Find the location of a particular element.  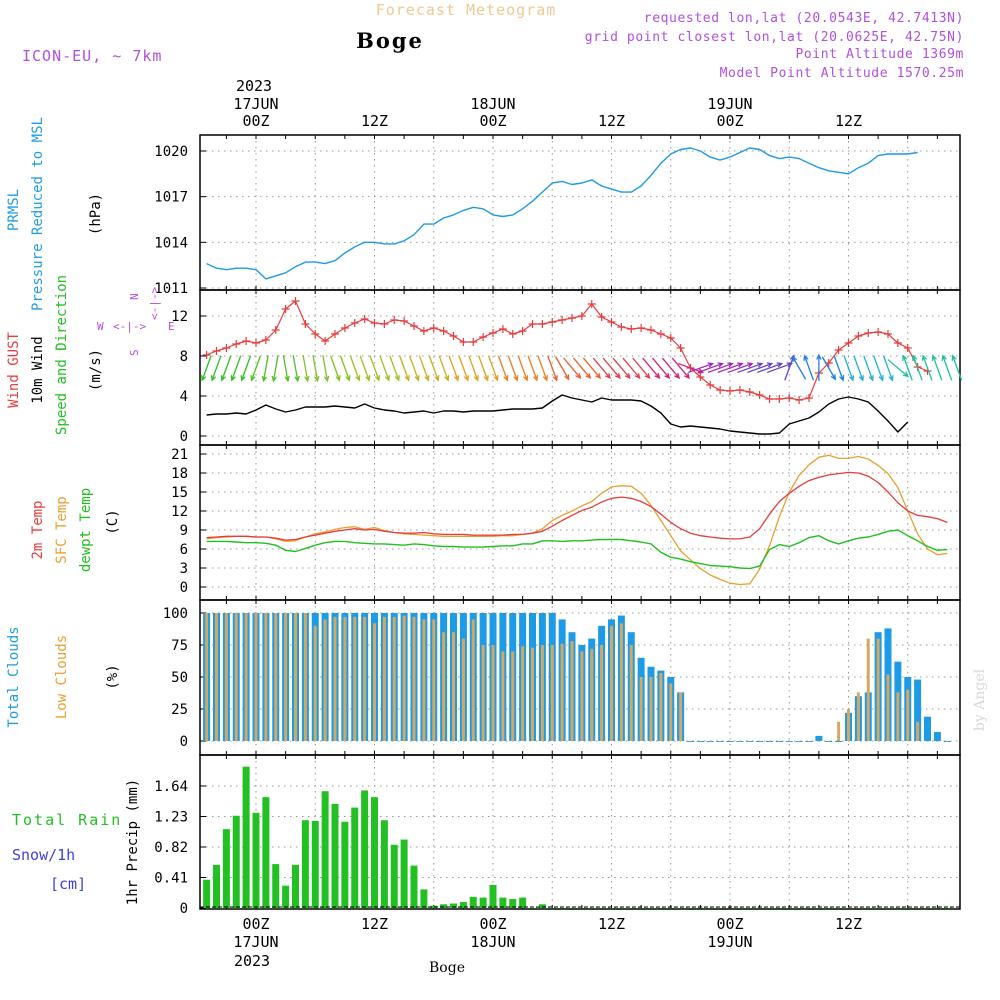

dewpt-title: dewpt Temp is located at coordinates (86, 530).